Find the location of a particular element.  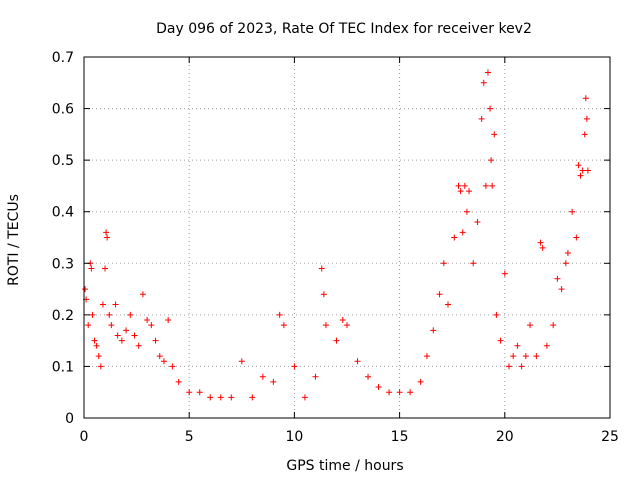

x-tick-label: 0 is located at coordinates (84, 437).